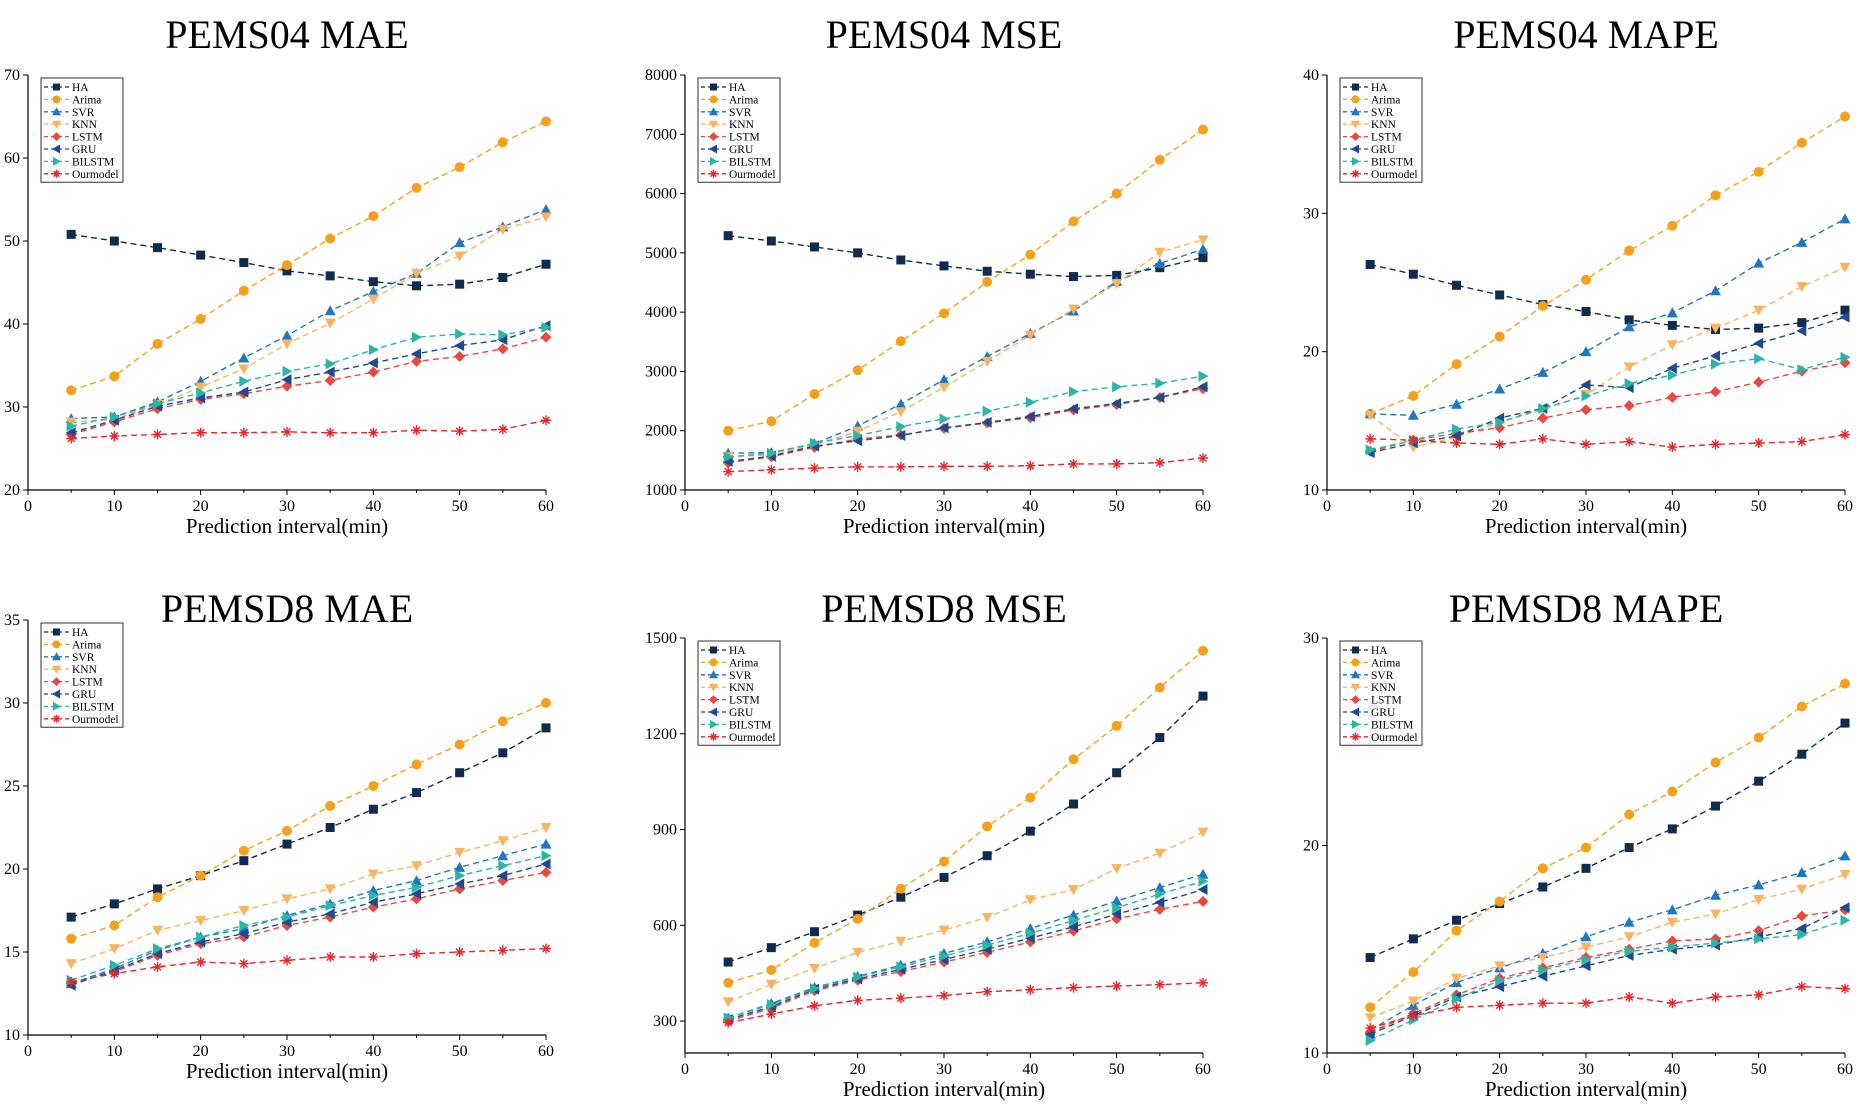 Image resolution: width=1857 pixels, height=1111 pixels. What do you see at coordinates (1311, 490) in the screenshot?
I see `y-tick-label: 10` at bounding box center [1311, 490].